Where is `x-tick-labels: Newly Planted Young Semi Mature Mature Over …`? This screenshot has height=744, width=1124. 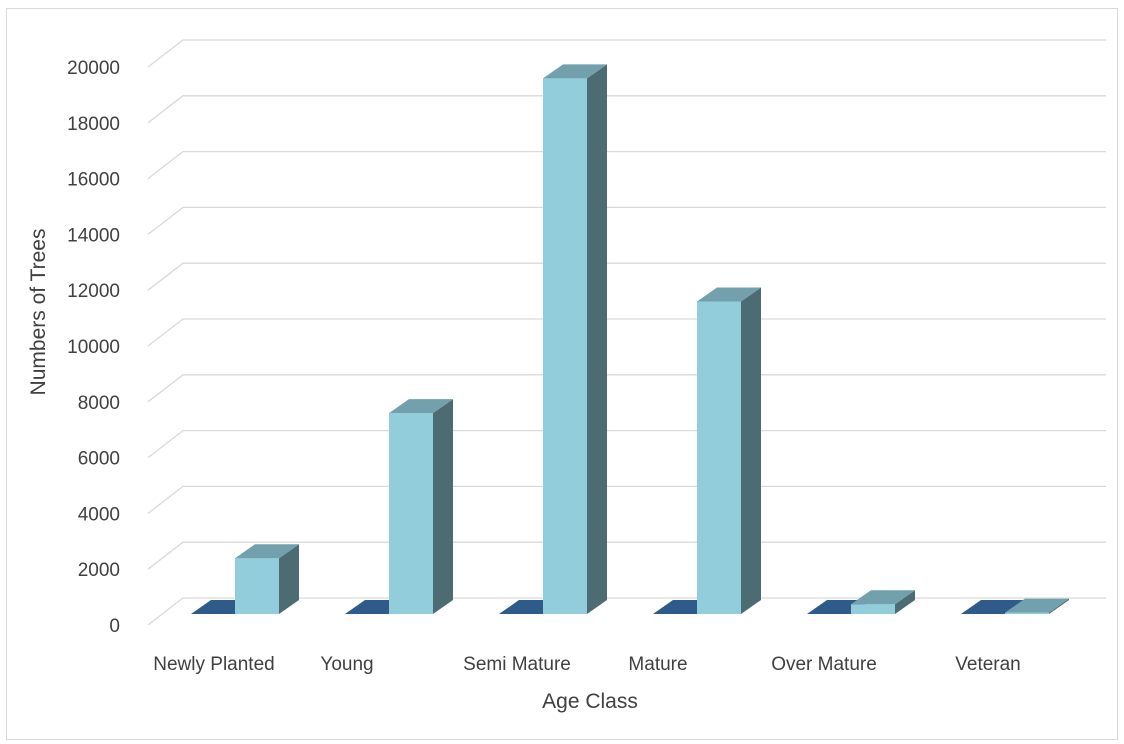
x-tick-labels: Newly Planted Young Semi Mature Mature Over … is located at coordinates (586, 664).